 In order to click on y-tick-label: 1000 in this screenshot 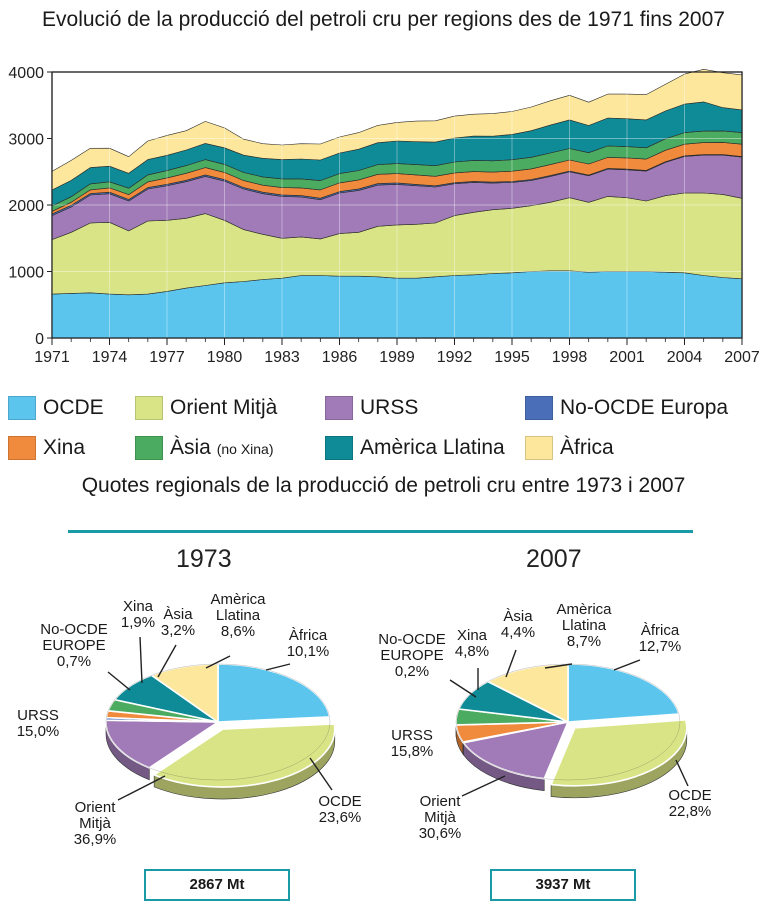, I will do `click(26, 273)`.